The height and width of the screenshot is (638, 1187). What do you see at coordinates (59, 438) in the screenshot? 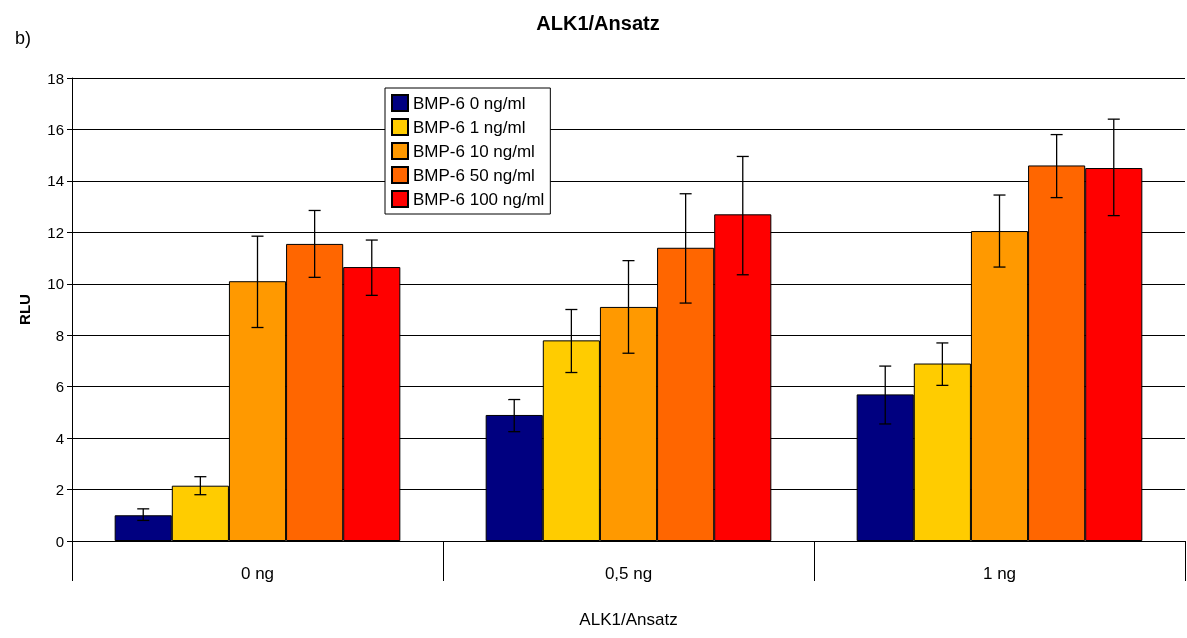
I see `y-tick-label: 4` at bounding box center [59, 438].